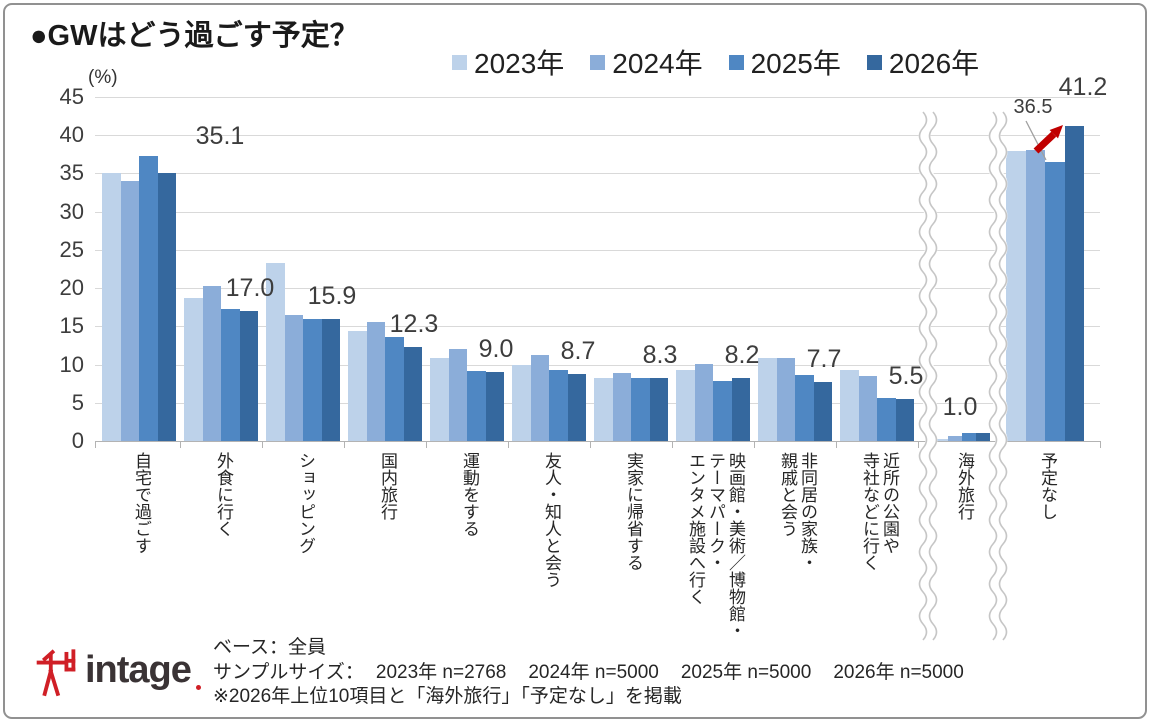 This screenshot has width=1150, height=722. I want to click on data-label: 5.5, so click(906, 375).